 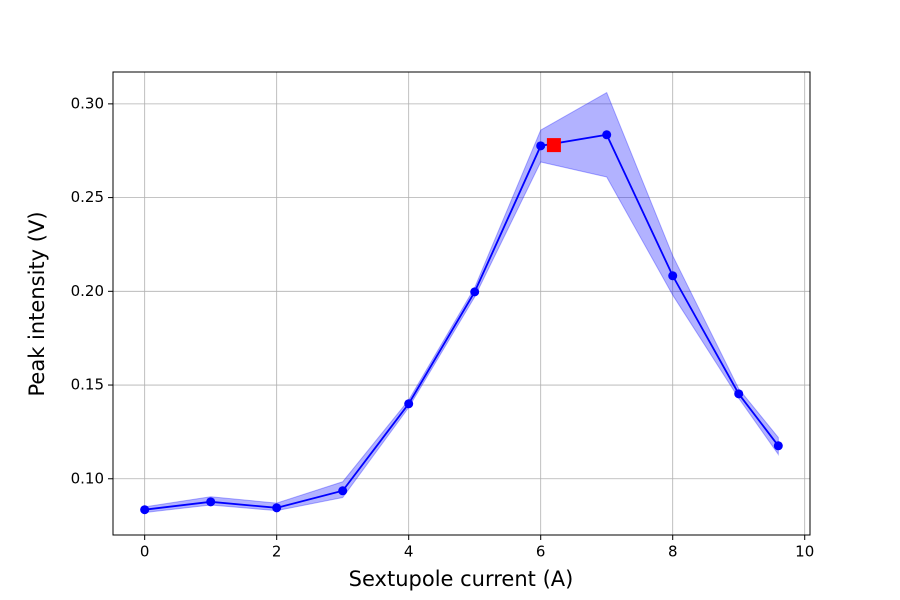 What do you see at coordinates (553, 145) in the screenshot?
I see `highlight-marker` at bounding box center [553, 145].